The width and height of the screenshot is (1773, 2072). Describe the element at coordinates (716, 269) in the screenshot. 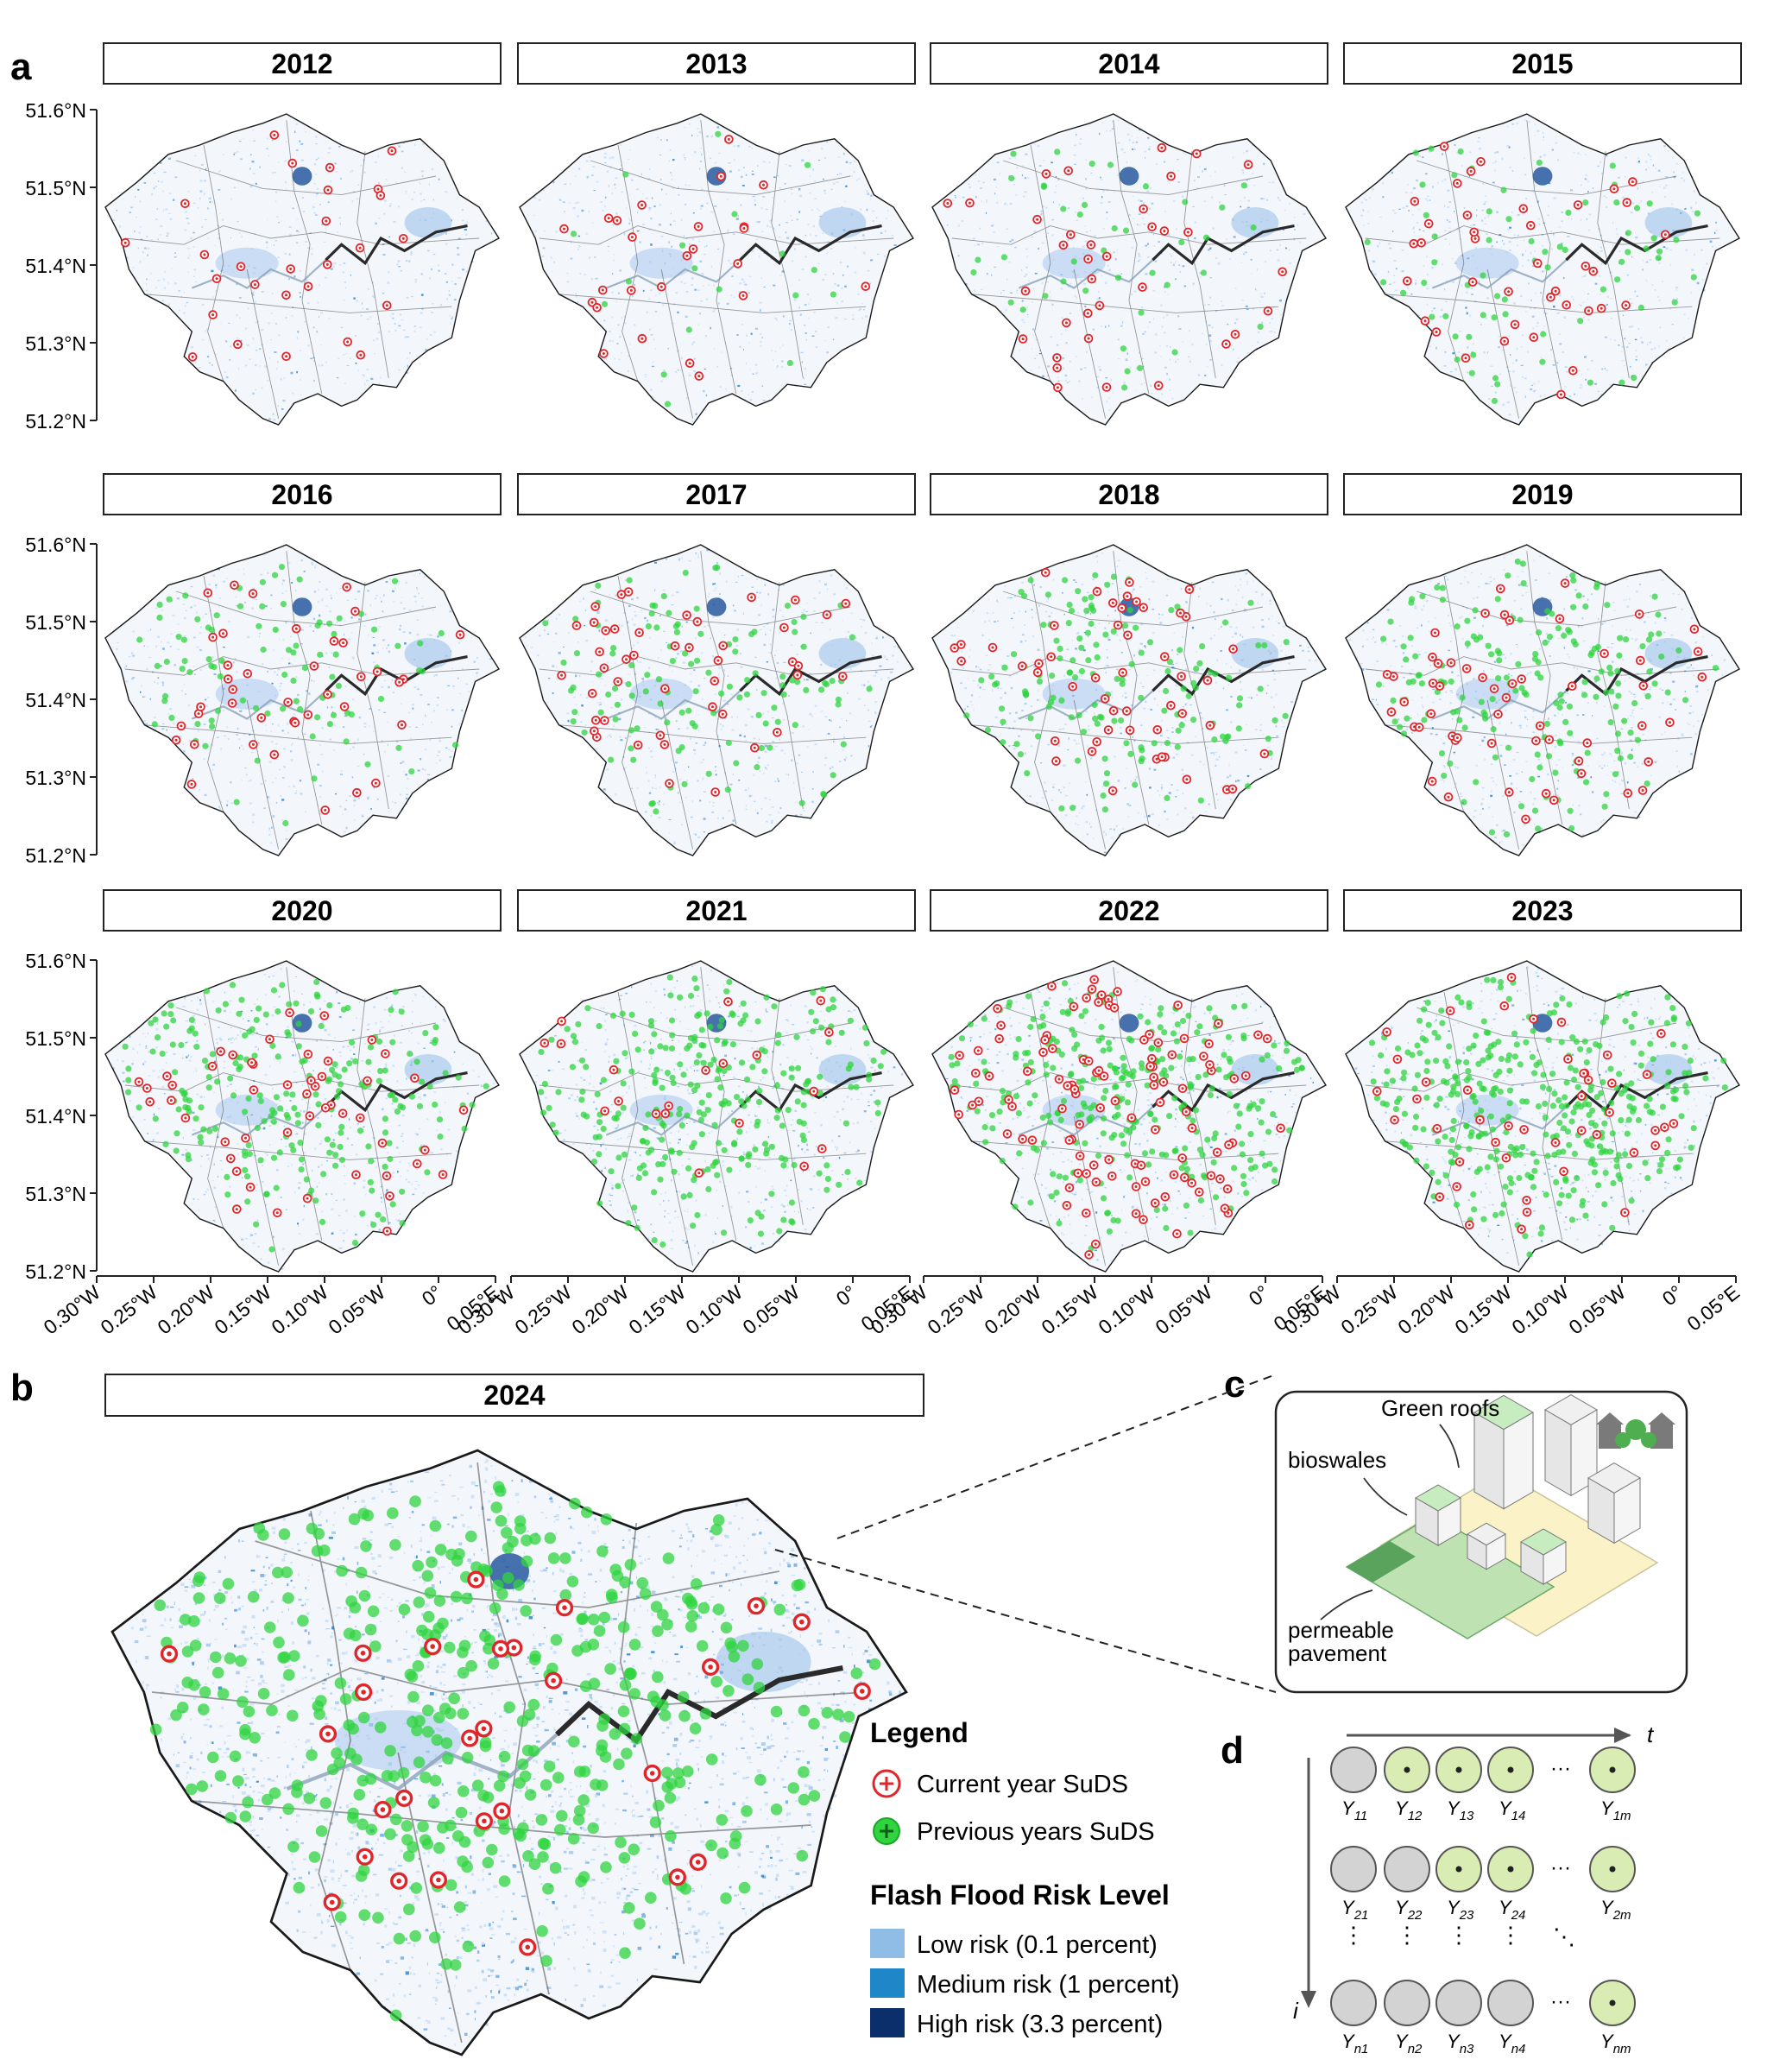

I see `london-boundary` at that location.